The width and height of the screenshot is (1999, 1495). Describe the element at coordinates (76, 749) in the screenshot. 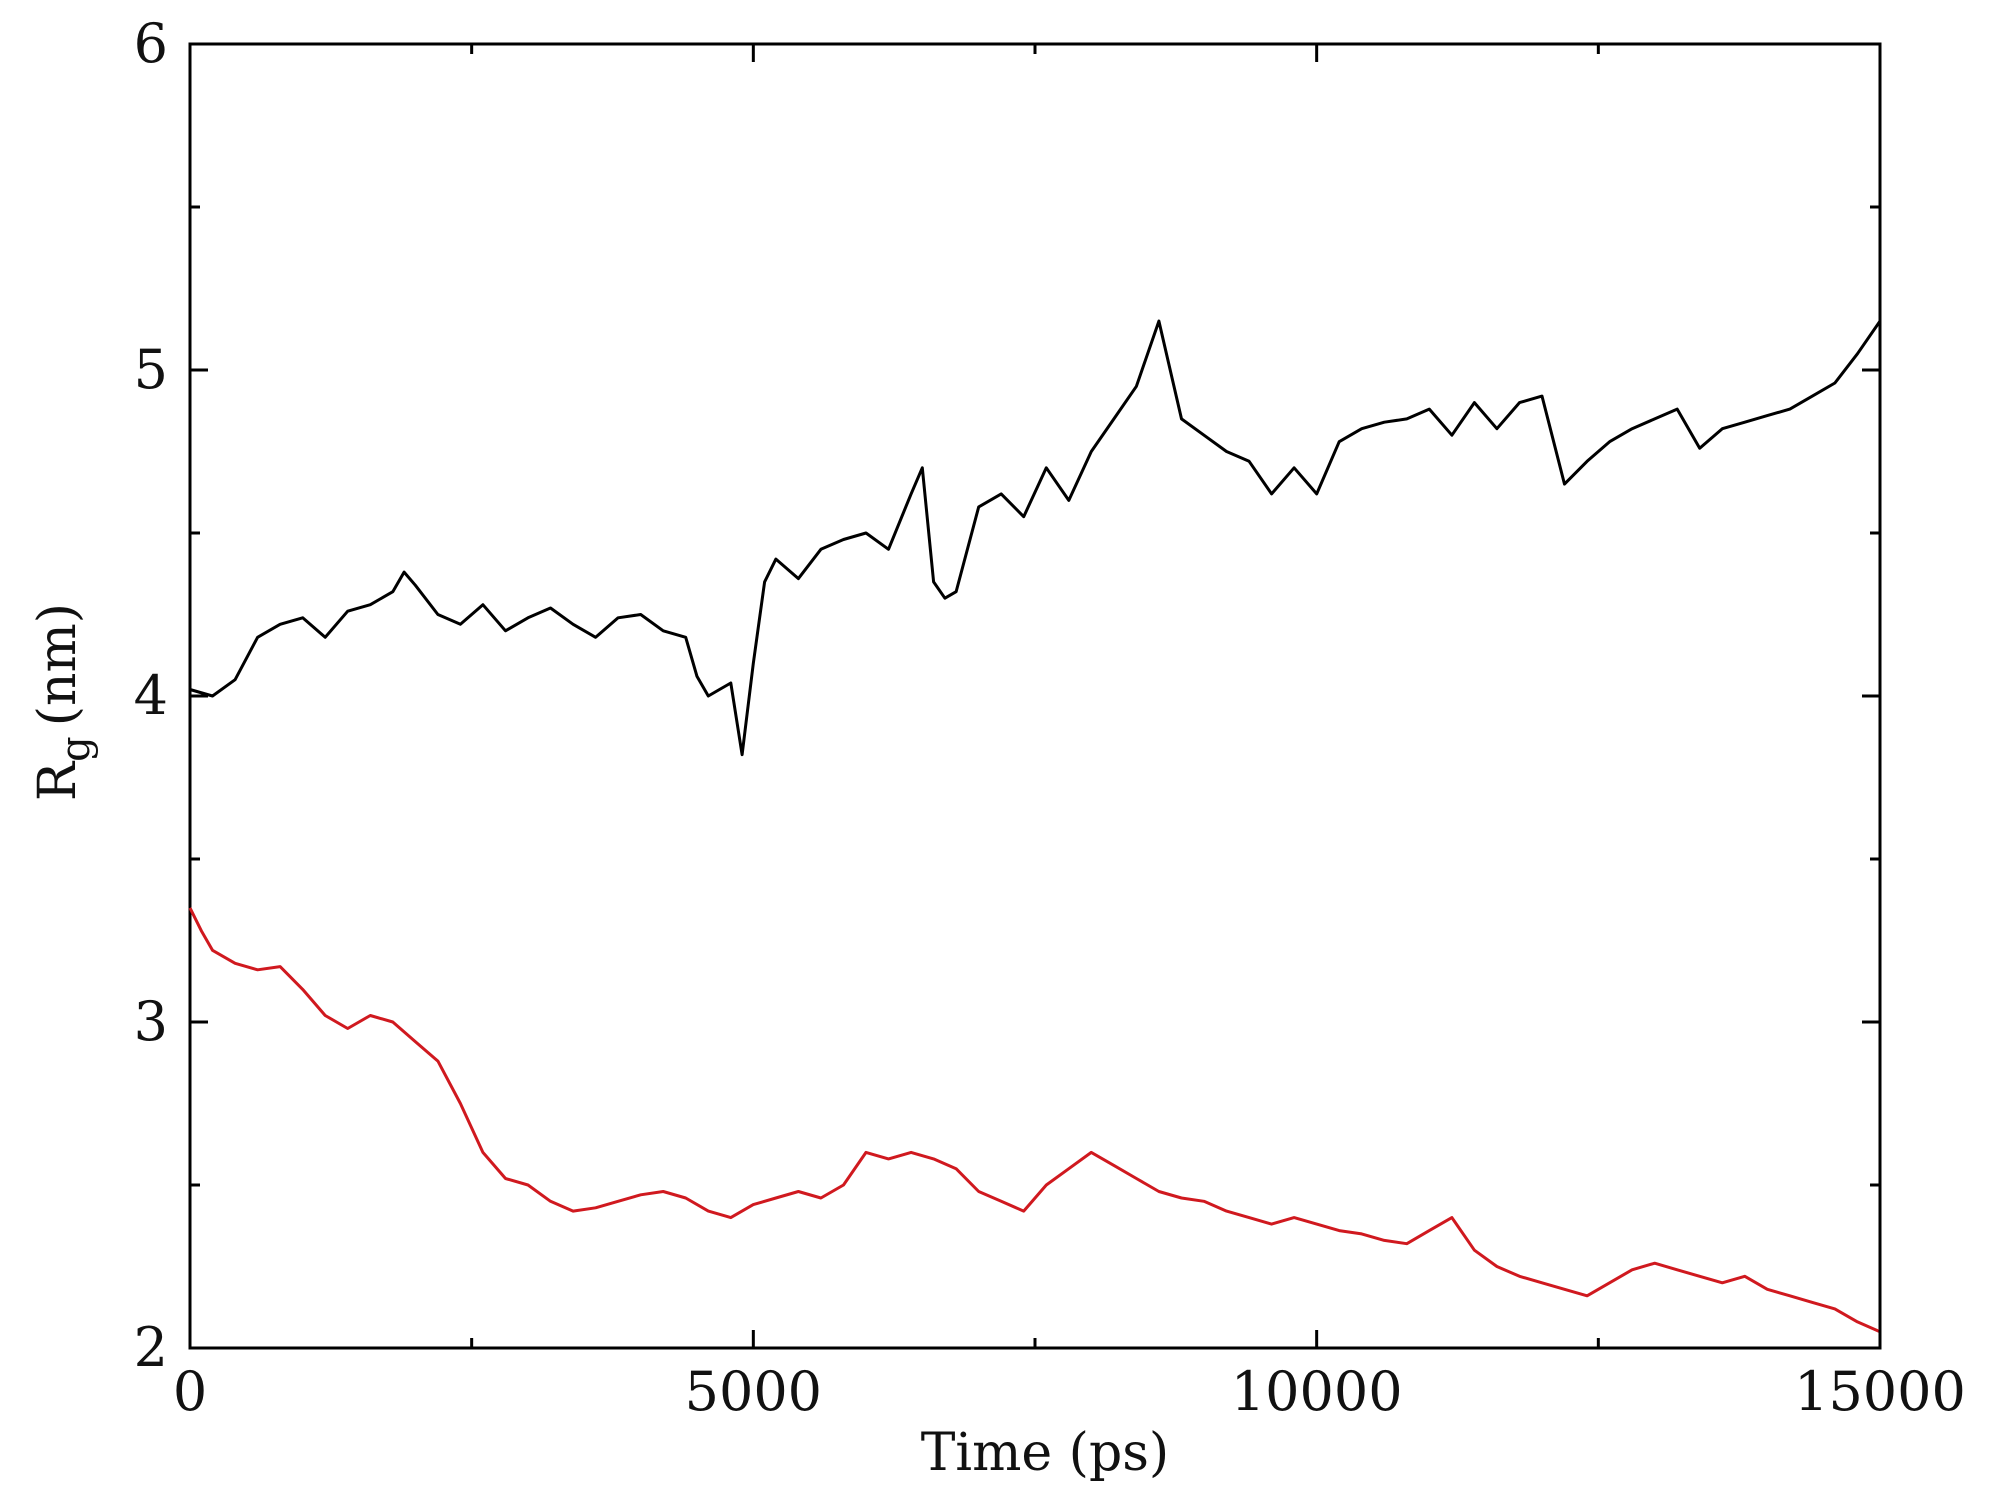

I see `y-axis-title-subscript: g` at that location.